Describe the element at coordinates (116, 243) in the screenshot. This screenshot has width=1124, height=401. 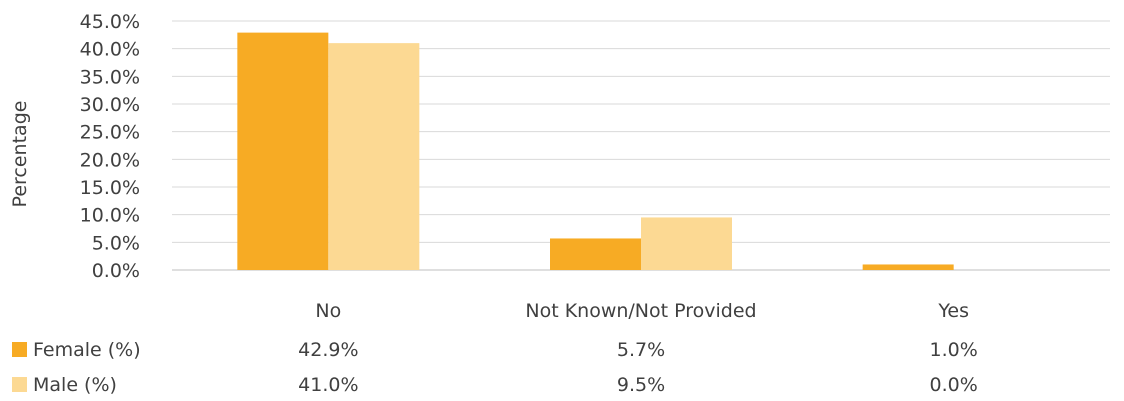
I see `y-tick-label: 5.0%` at that location.